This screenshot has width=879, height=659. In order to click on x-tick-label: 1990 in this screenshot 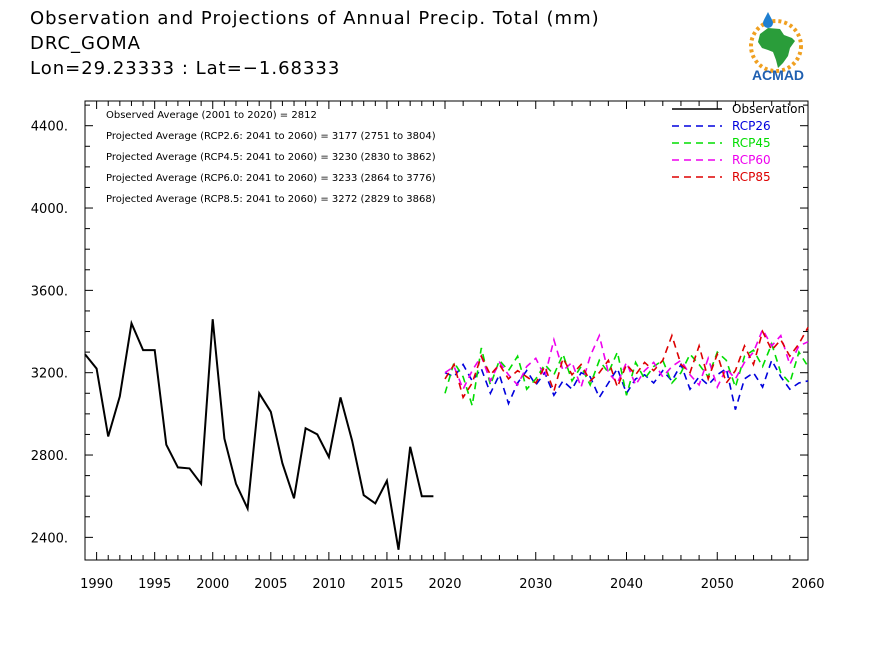, I will do `click(96, 584)`.